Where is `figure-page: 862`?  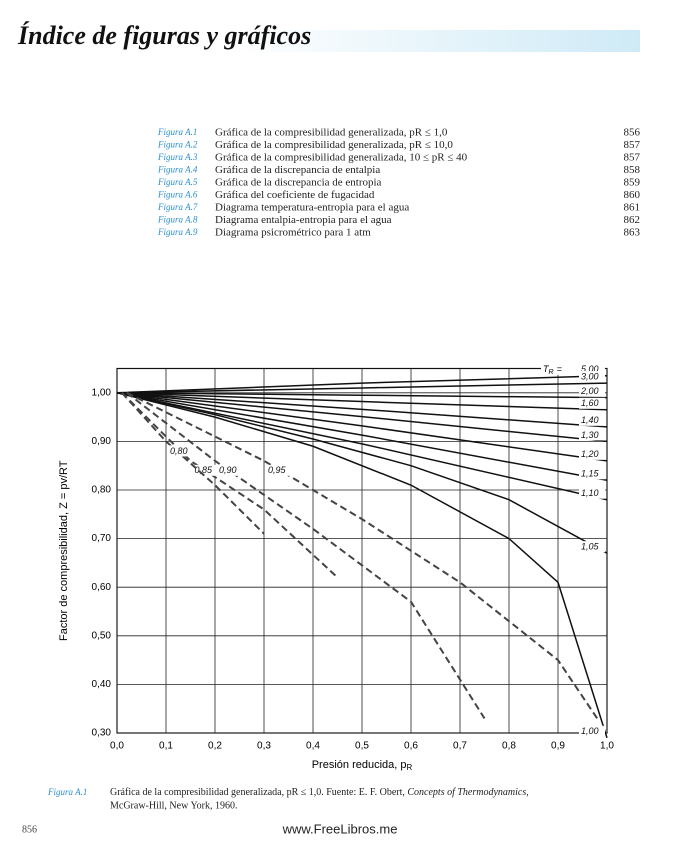
figure-page: 862 is located at coordinates (632, 220).